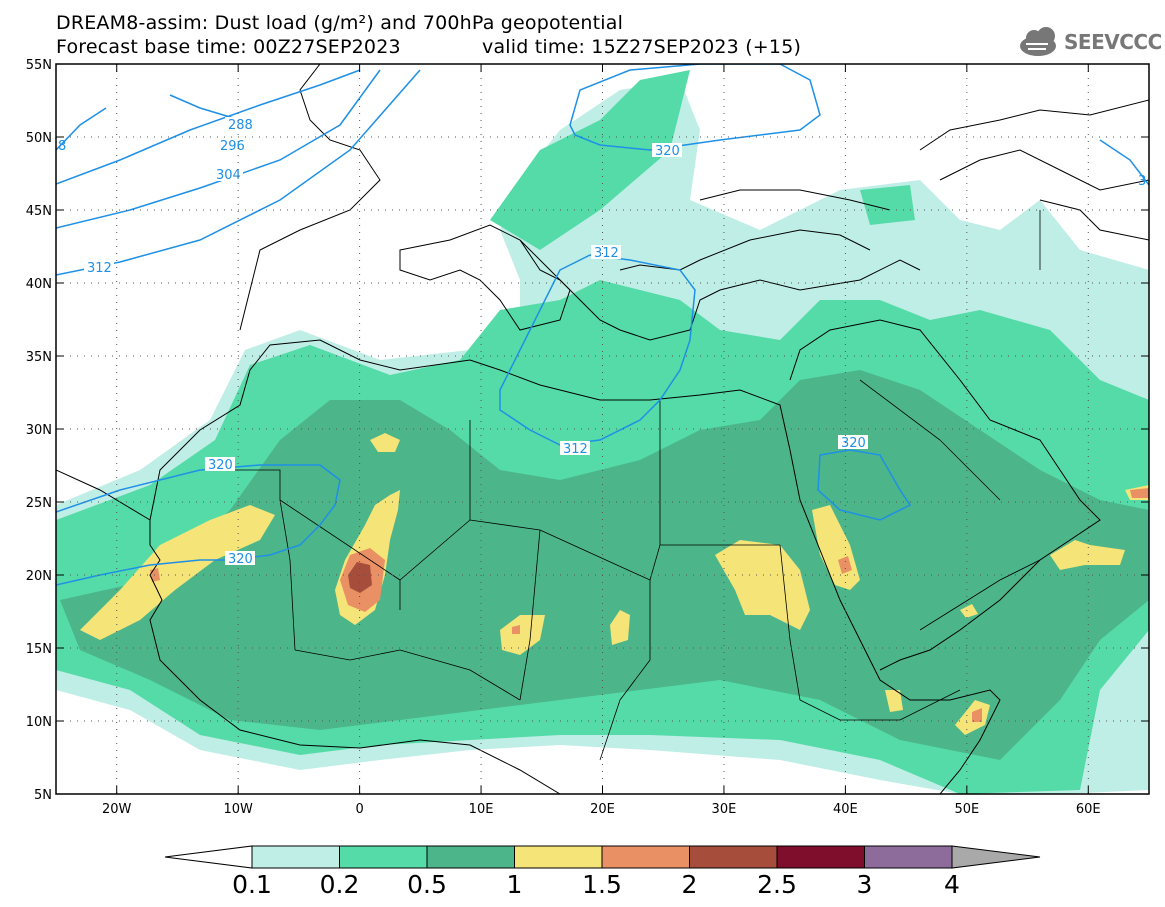 This screenshot has width=1165, height=907. What do you see at coordinates (238, 809) in the screenshot?
I see `lon-label: 10W` at bounding box center [238, 809].